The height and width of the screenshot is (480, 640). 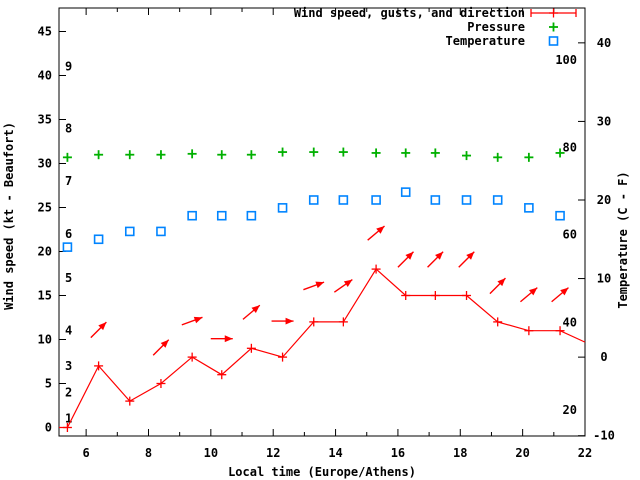 I want to click on svg-text: Pressure, so click(x=496, y=27).